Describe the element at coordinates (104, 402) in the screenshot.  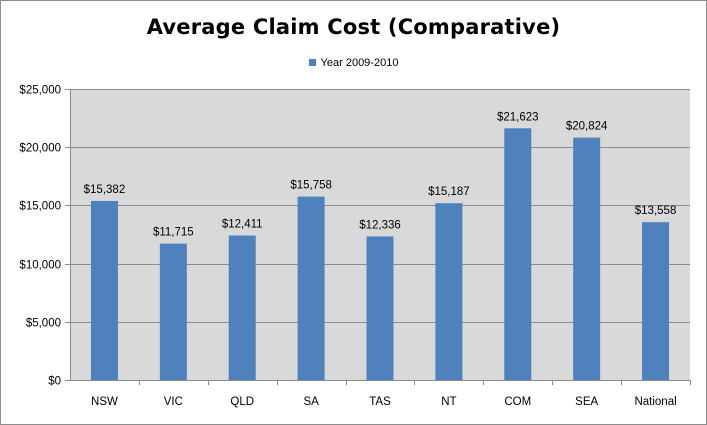
I see `x-category-label: NSW` at that location.